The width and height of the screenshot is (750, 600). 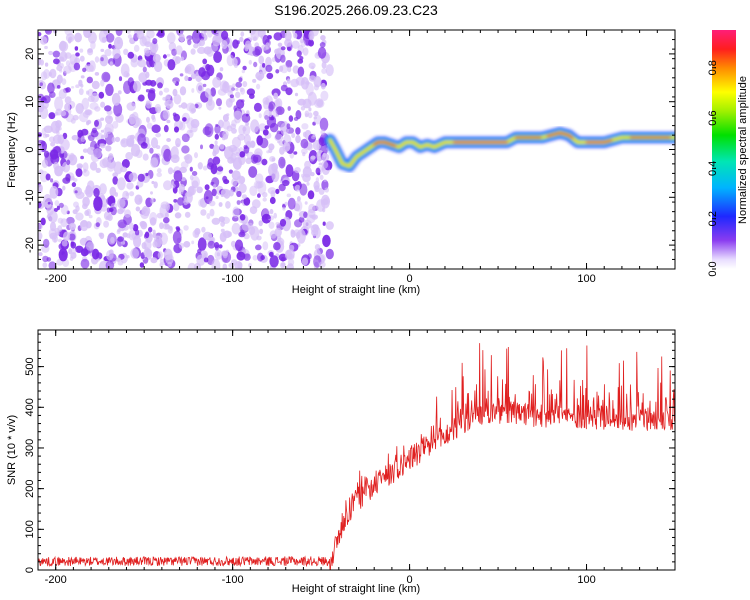 I want to click on y-tick-label: 500, so click(x=30, y=366).